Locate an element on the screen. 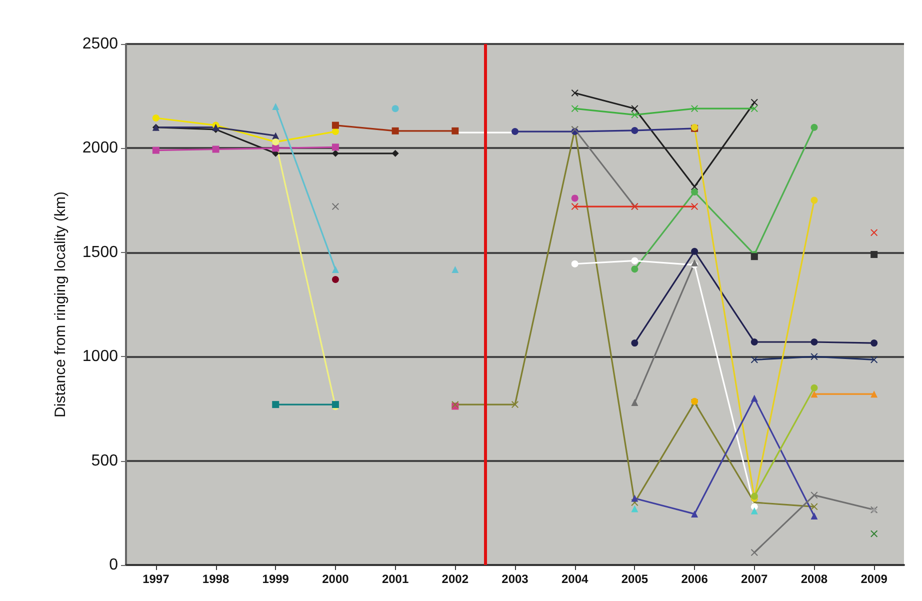  x-tick-label: 2001 is located at coordinates (395, 579).